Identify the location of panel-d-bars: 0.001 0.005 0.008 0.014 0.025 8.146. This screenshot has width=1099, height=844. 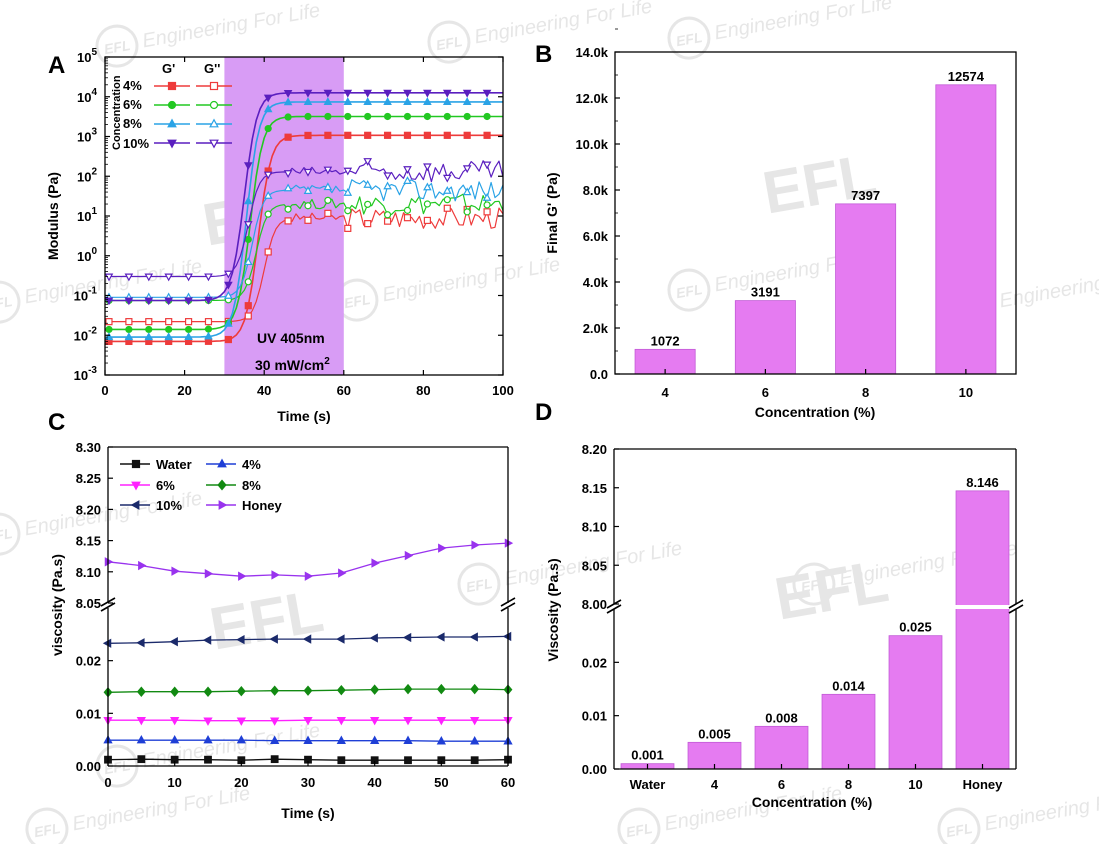
(815, 622).